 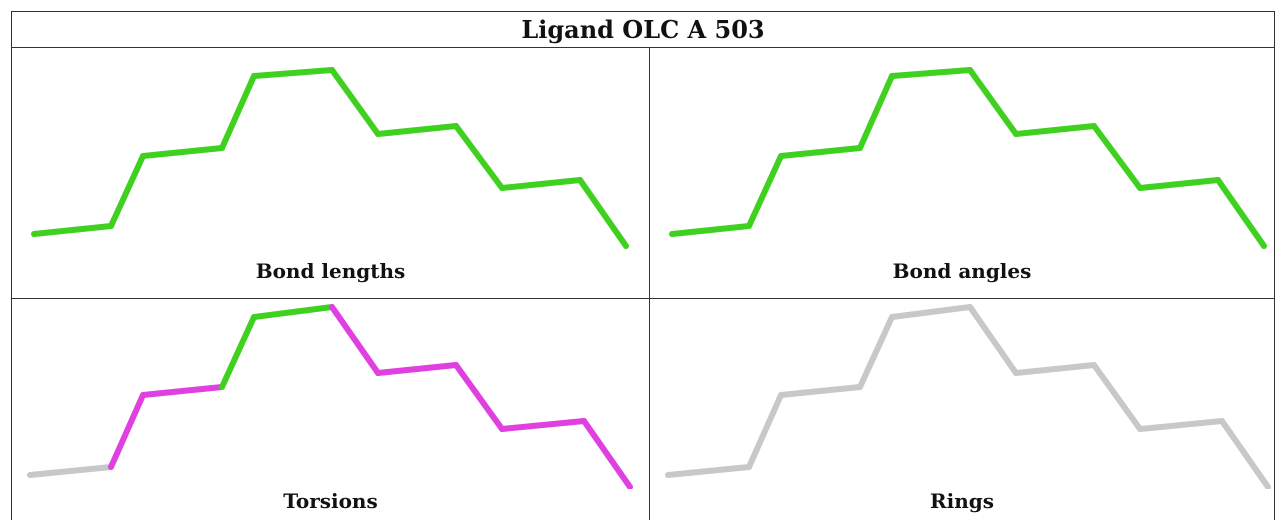 What do you see at coordinates (330, 501) in the screenshot?
I see `panel-label-torsions: Torsions` at bounding box center [330, 501].